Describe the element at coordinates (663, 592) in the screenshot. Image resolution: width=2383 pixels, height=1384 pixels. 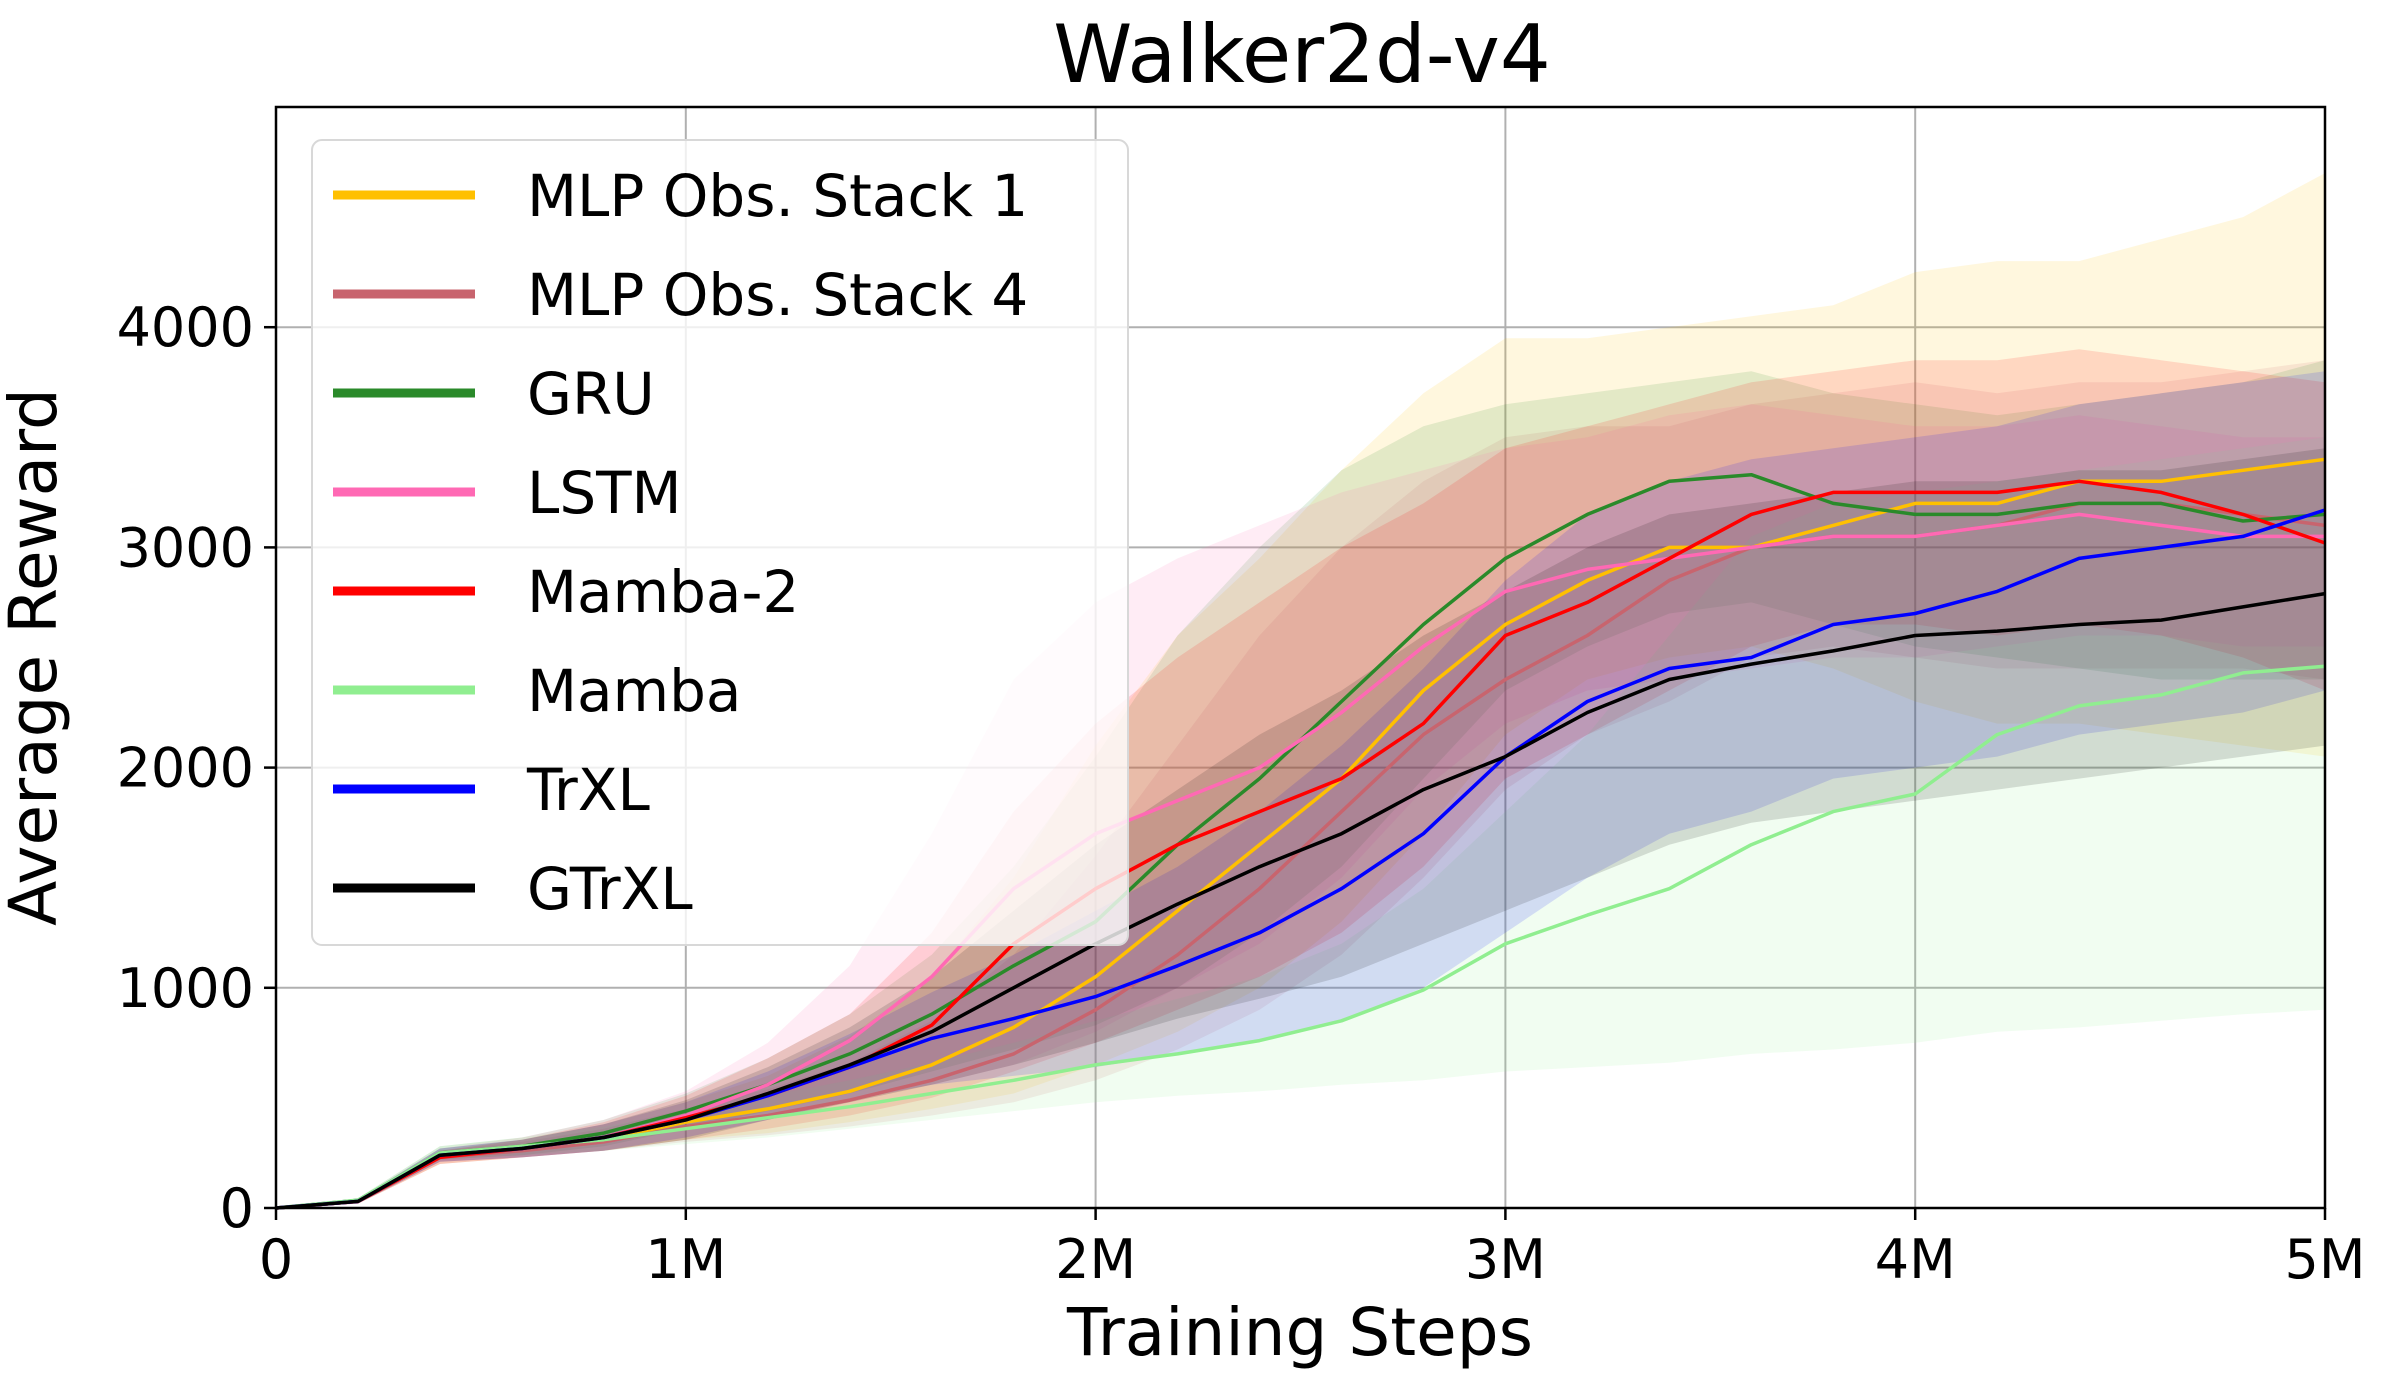
I see `legend-label-mamba-2: Mamba-2` at that location.